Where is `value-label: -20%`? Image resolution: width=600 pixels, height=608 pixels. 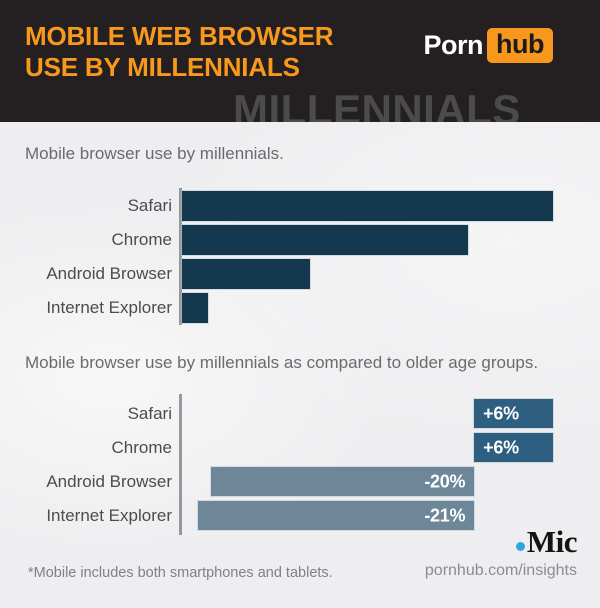 value-label: -20% is located at coordinates (445, 481).